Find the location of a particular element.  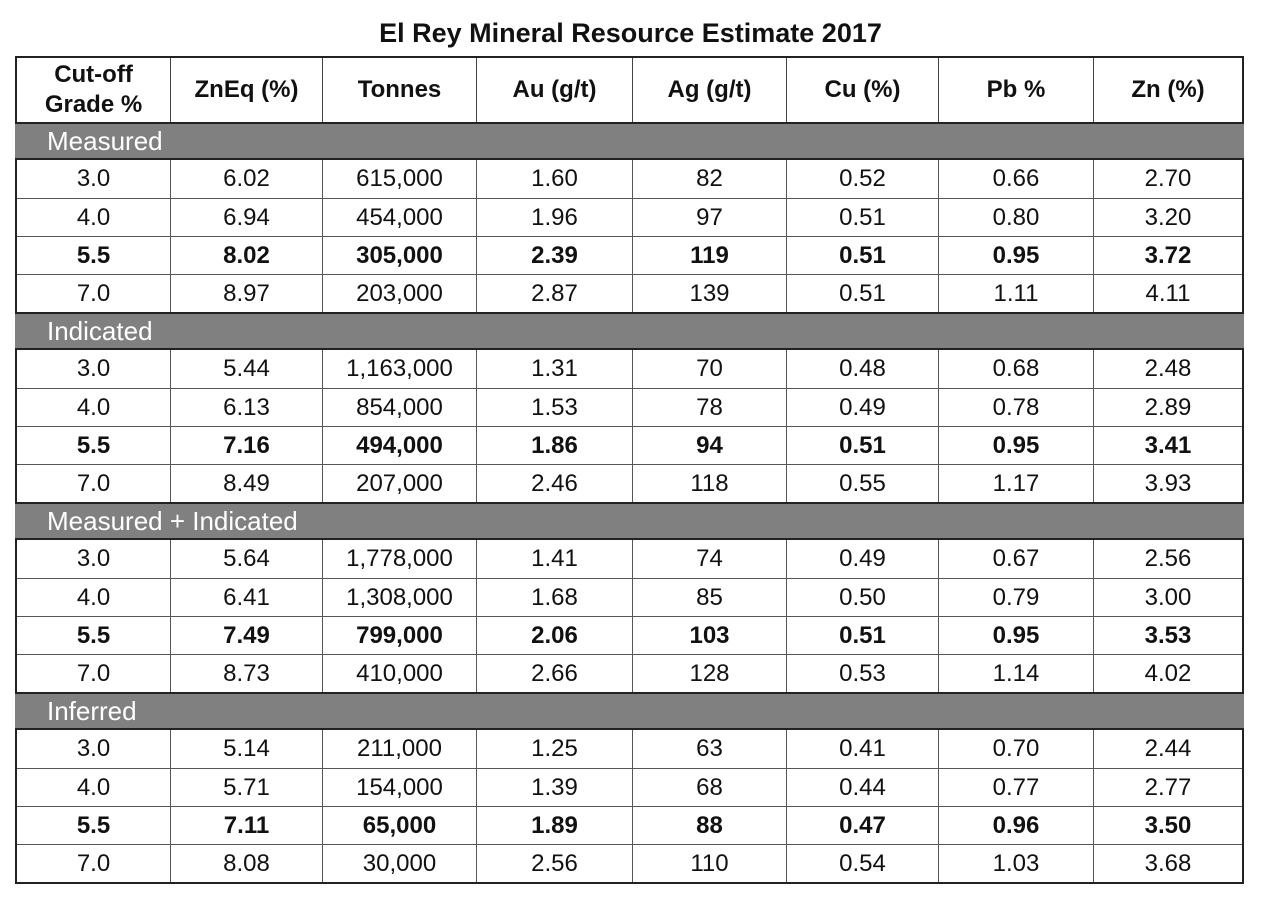

section-label-measured: Measured is located at coordinates (629, 141).